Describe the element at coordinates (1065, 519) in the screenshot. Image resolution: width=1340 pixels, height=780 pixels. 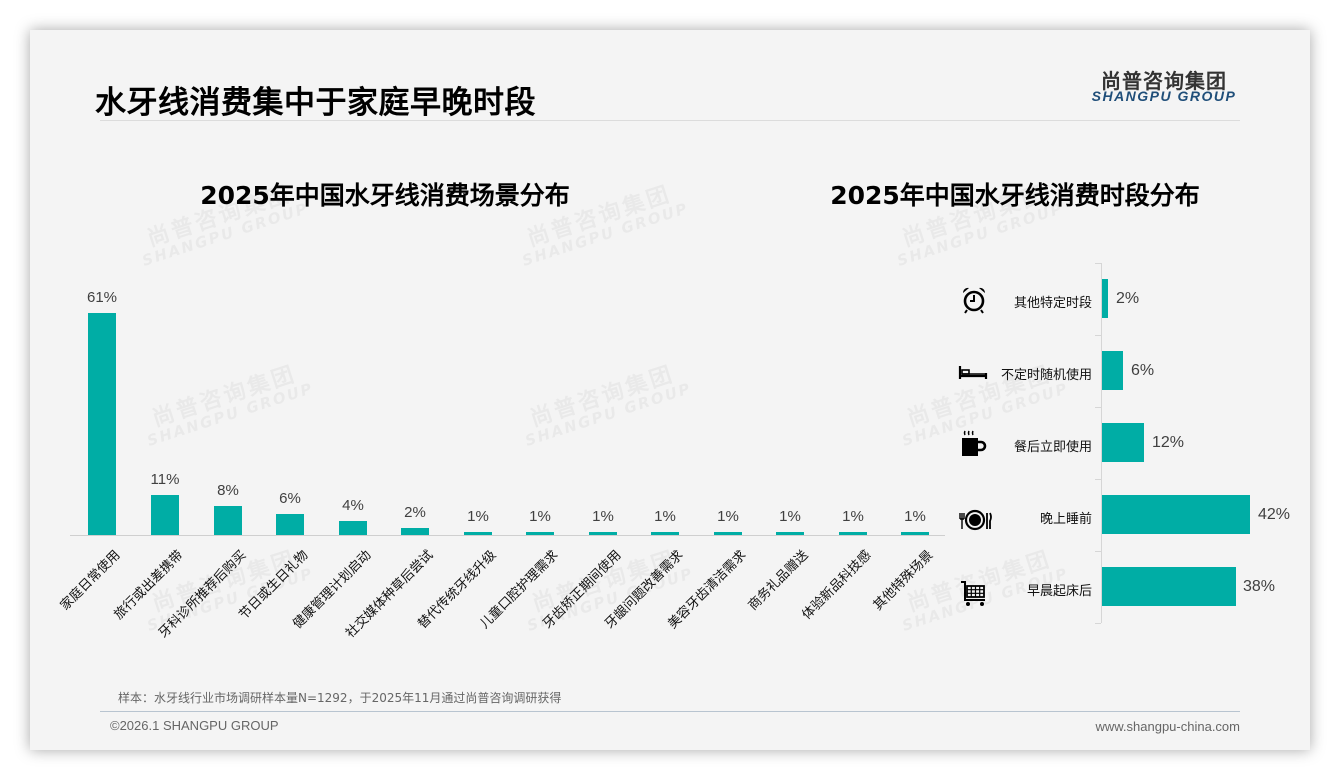
I see `period-label: 晚上睡前` at that location.